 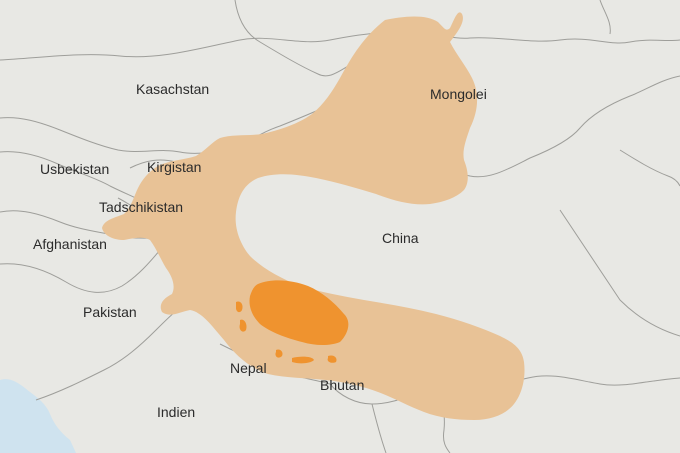 What do you see at coordinates (70, 244) in the screenshot?
I see `label-afghanistan: Afghanistan` at bounding box center [70, 244].